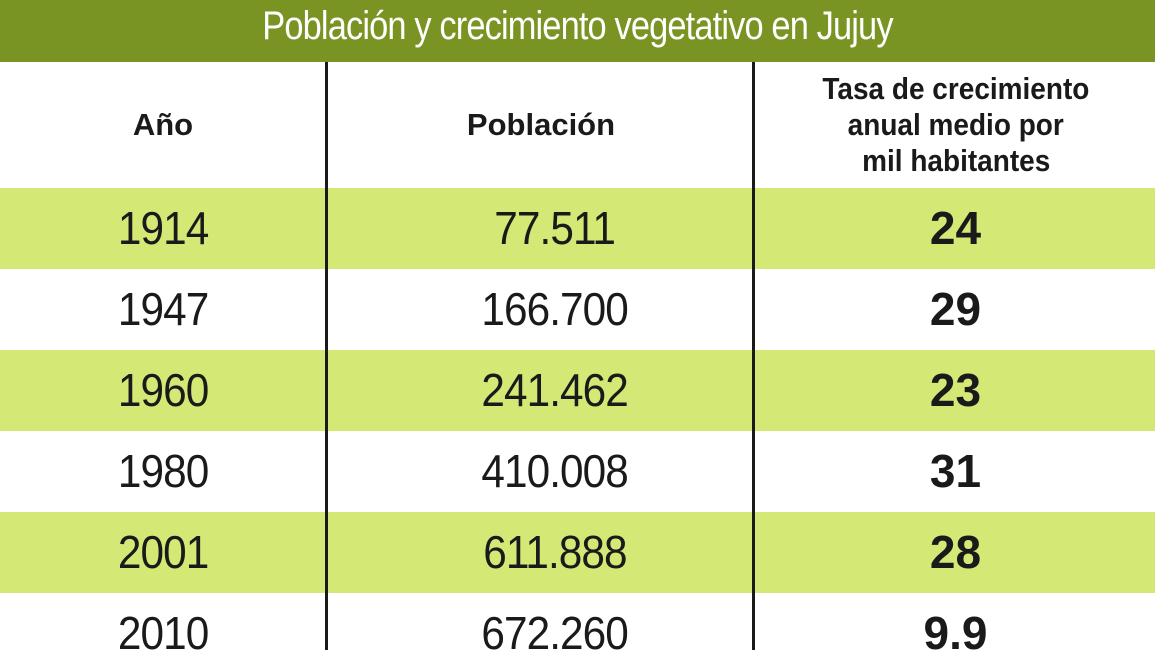 This screenshot has width=1155, height=650. What do you see at coordinates (955, 160) in the screenshot?
I see `header-rate-line-3: mil habitantes` at bounding box center [955, 160].